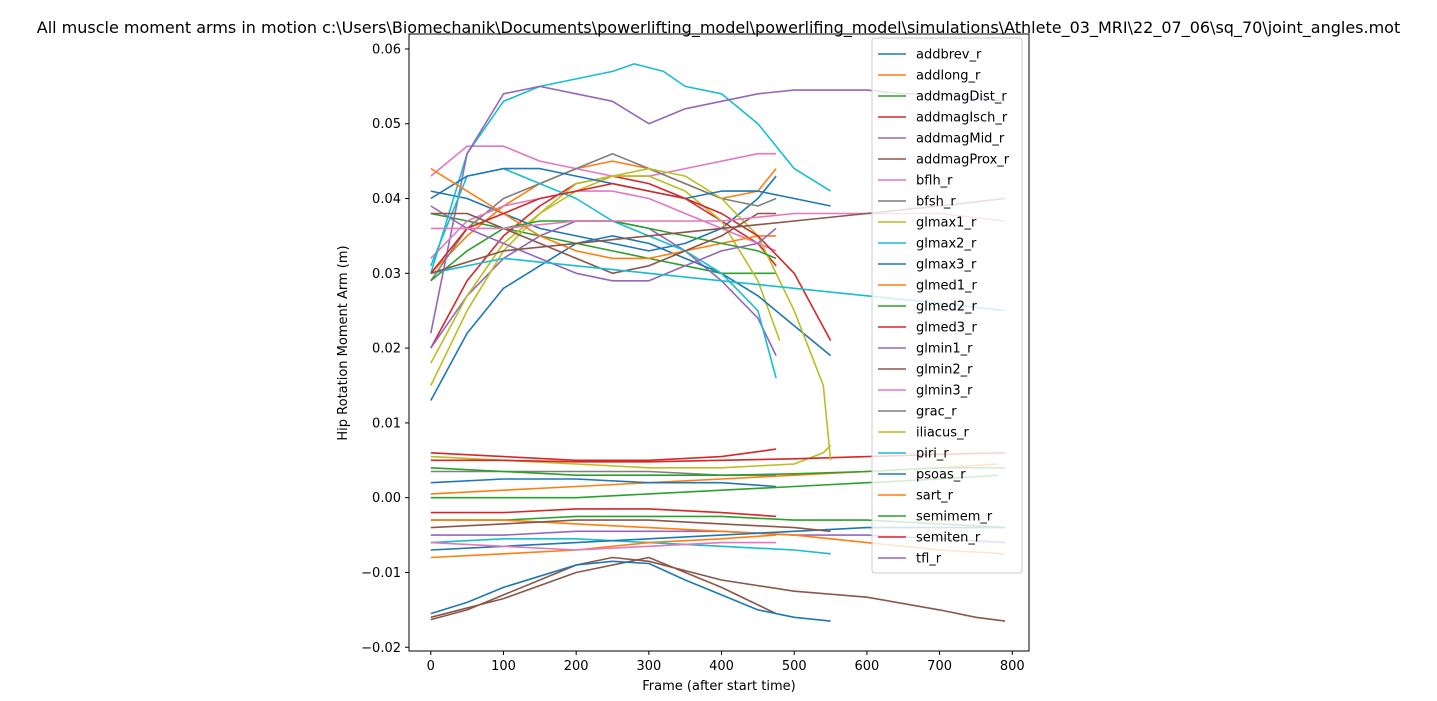 Image resolution: width=1437 pixels, height=701 pixels. Describe the element at coordinates (381, 648) in the screenshot. I see `y-tick-label: −0.02` at that location.